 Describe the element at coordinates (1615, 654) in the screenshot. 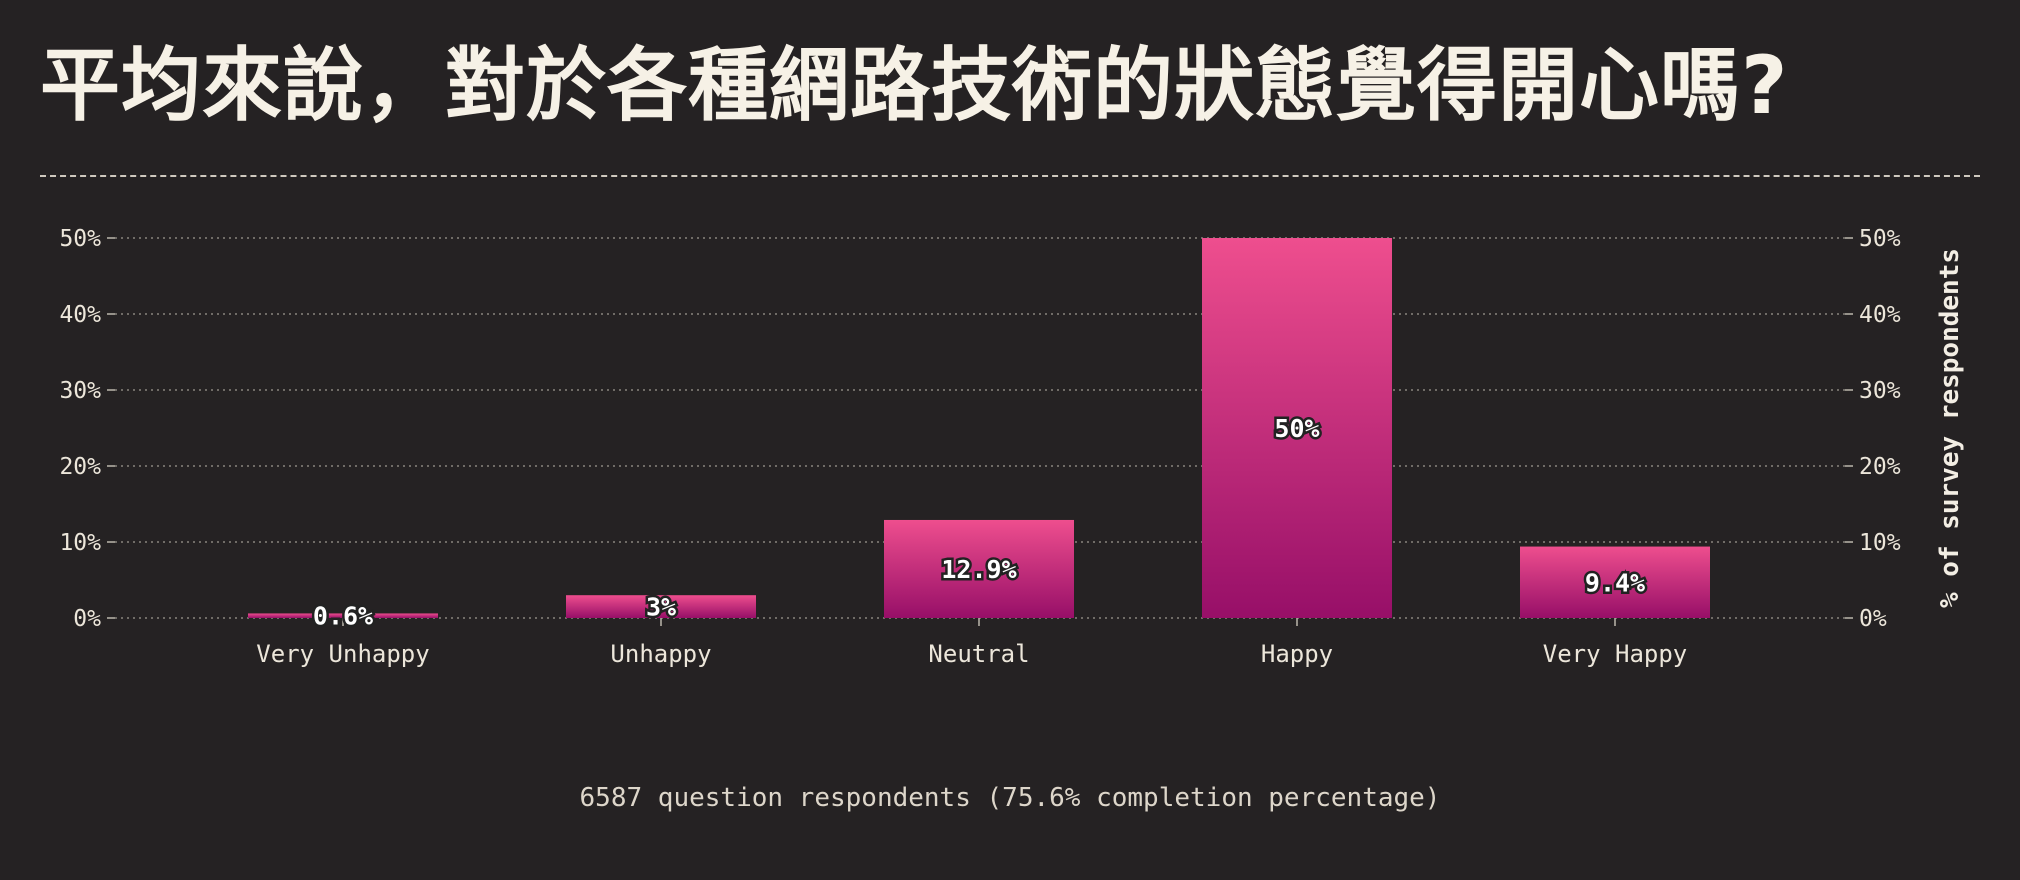

I see `x-tick-label: Very Happy` at that location.